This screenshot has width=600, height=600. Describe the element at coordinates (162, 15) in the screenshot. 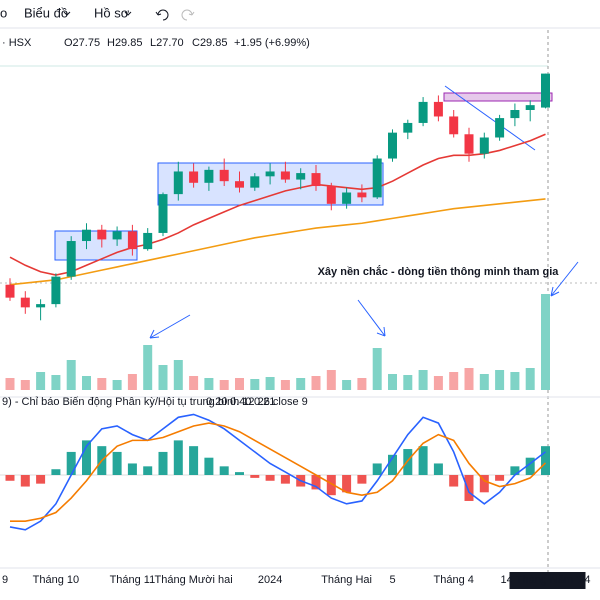

I see `undo-icon` at that location.